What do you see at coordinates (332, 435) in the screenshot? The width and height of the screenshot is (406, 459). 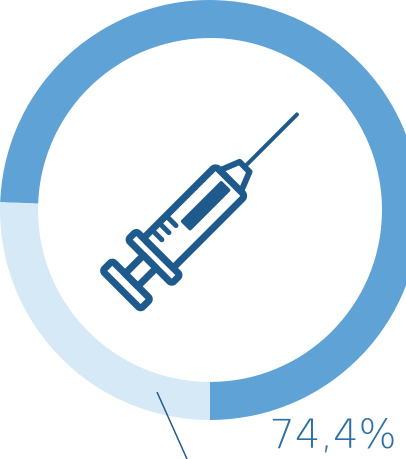 I see `percentage-label: 74,4%` at bounding box center [332, 435].